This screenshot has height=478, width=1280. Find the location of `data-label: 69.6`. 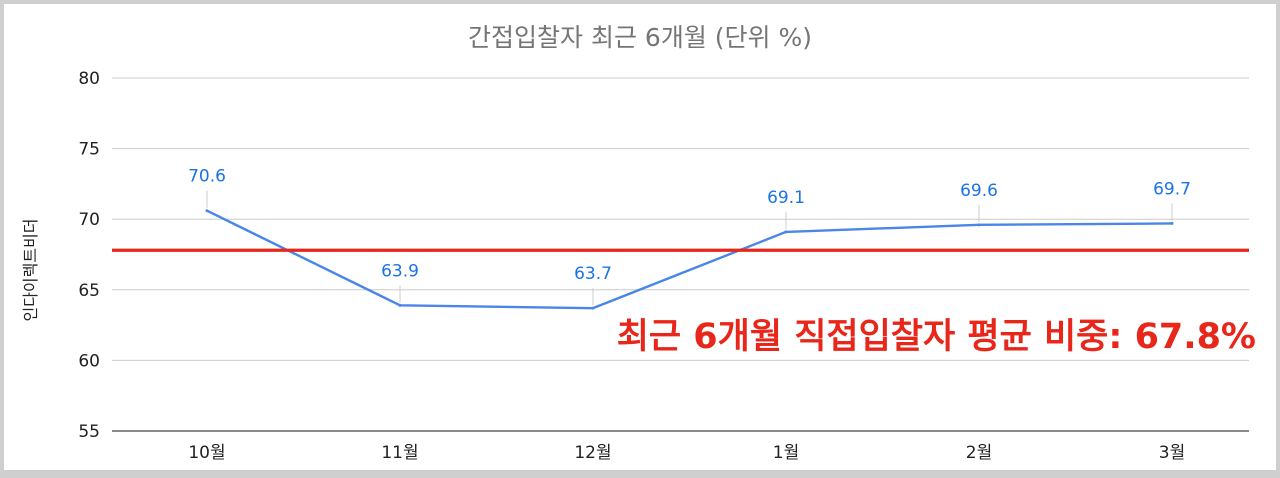

data-label: 69.6 is located at coordinates (979, 191).